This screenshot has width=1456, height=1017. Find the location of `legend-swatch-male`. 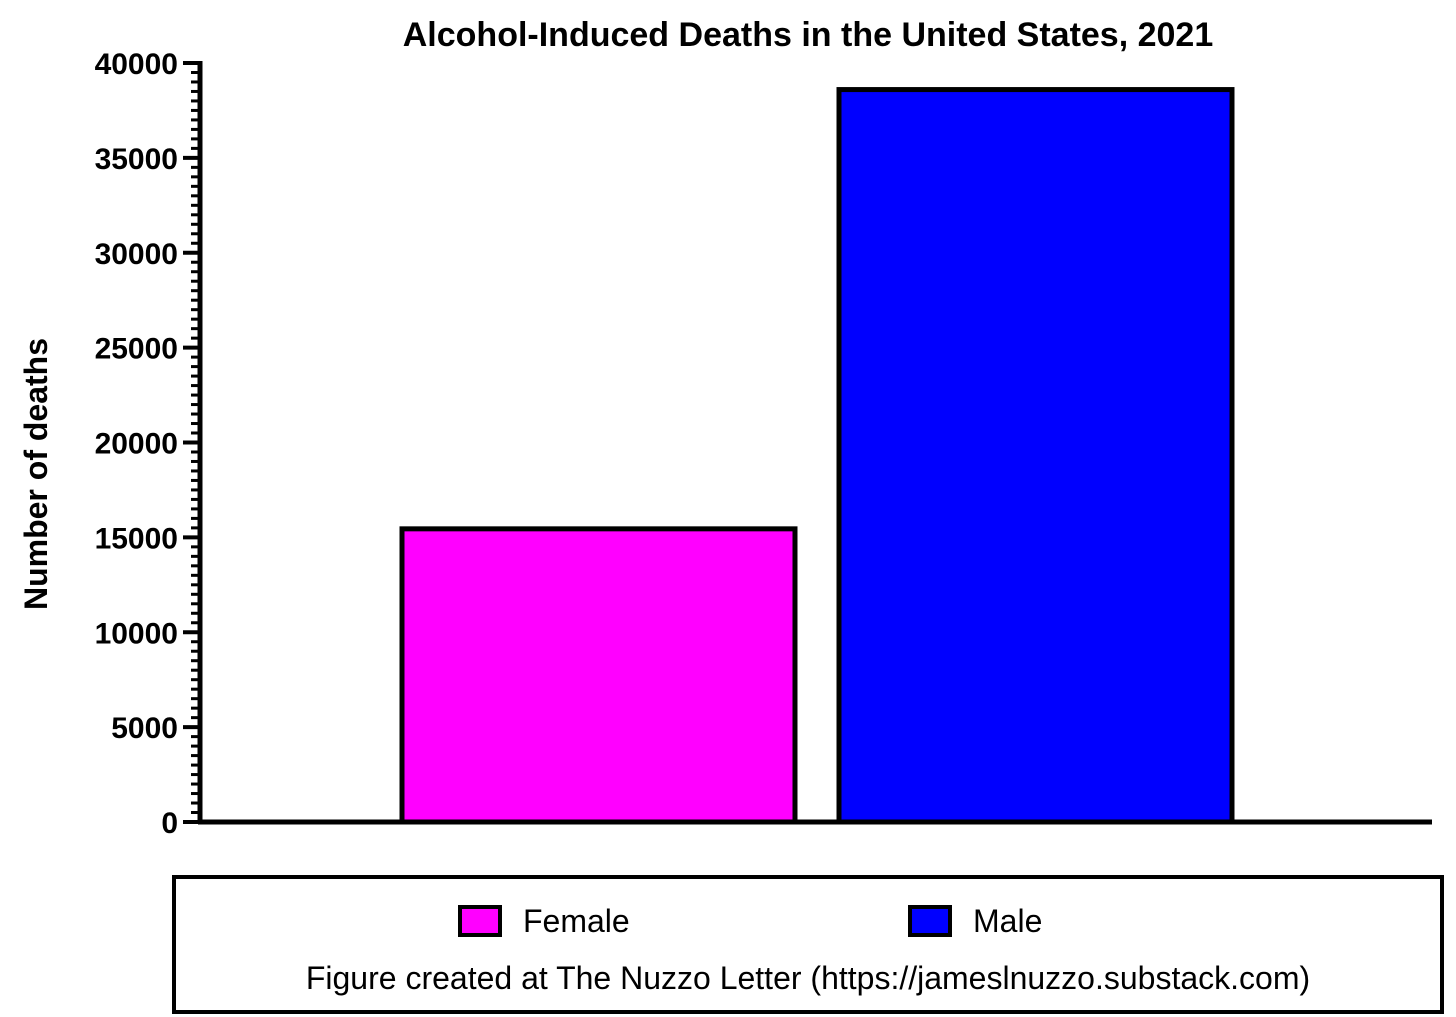

legend-swatch-male is located at coordinates (930, 921).